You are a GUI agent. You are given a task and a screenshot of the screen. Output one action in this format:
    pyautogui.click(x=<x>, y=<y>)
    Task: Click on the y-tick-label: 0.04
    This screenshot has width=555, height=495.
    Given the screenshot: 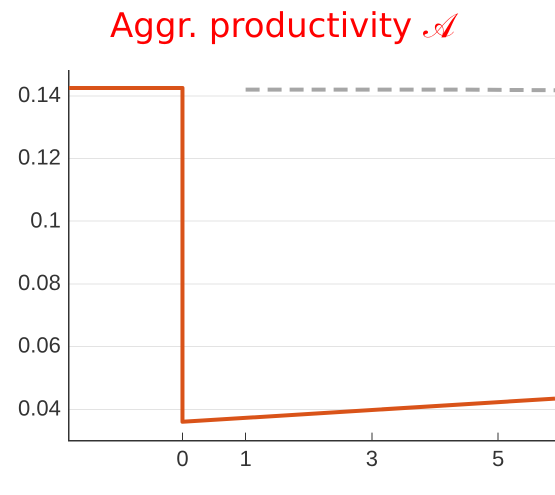 What is the action you would take?
    pyautogui.click(x=39, y=407)
    